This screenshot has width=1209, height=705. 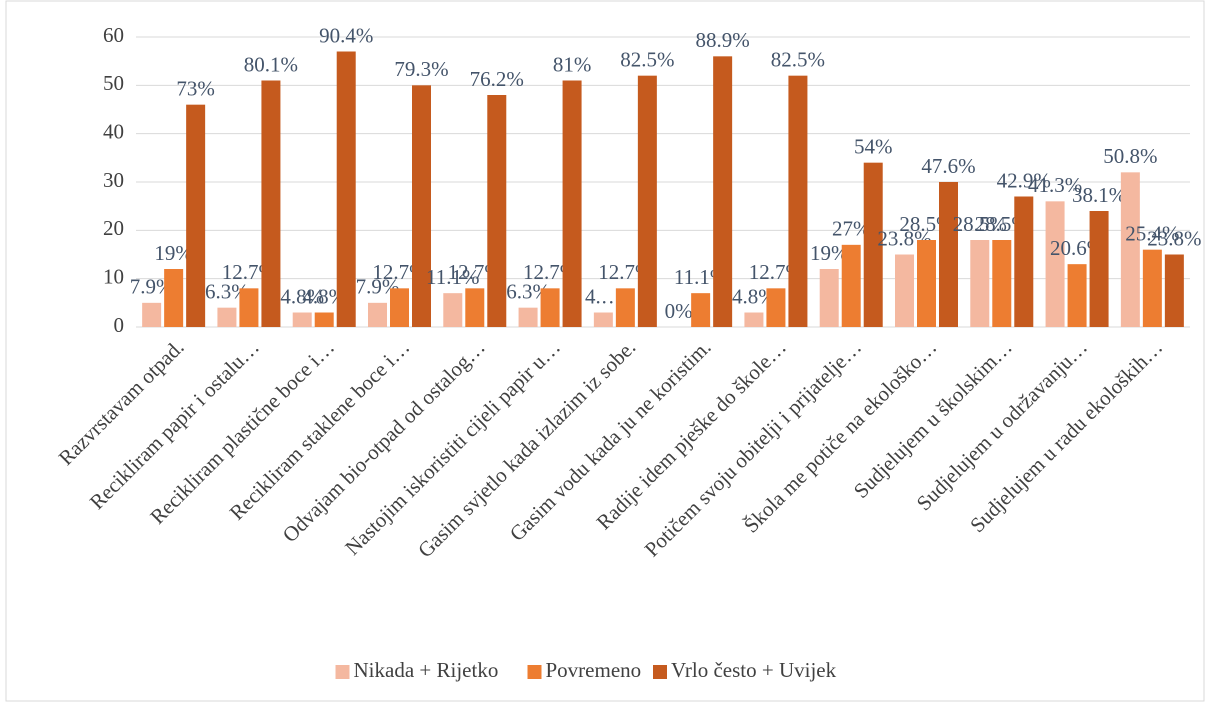 I want to click on value-label: 80.1%, so click(x=271, y=64).